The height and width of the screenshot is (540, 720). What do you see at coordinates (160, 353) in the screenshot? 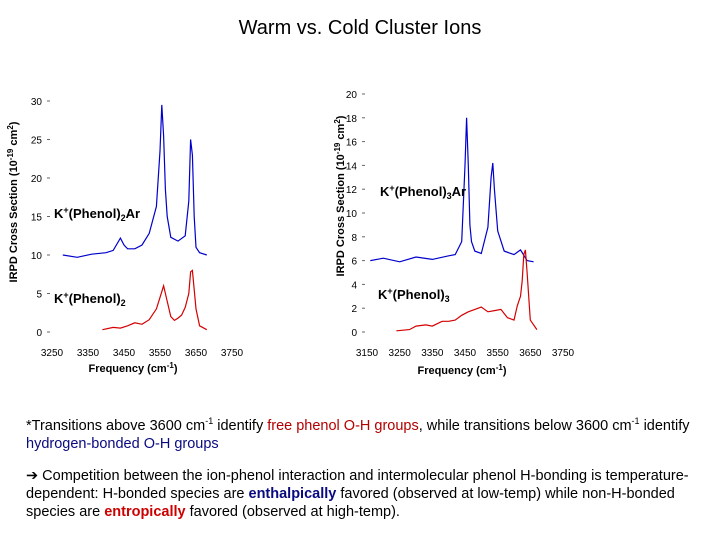
I see `left-x-tick-label: 3550` at bounding box center [160, 353].